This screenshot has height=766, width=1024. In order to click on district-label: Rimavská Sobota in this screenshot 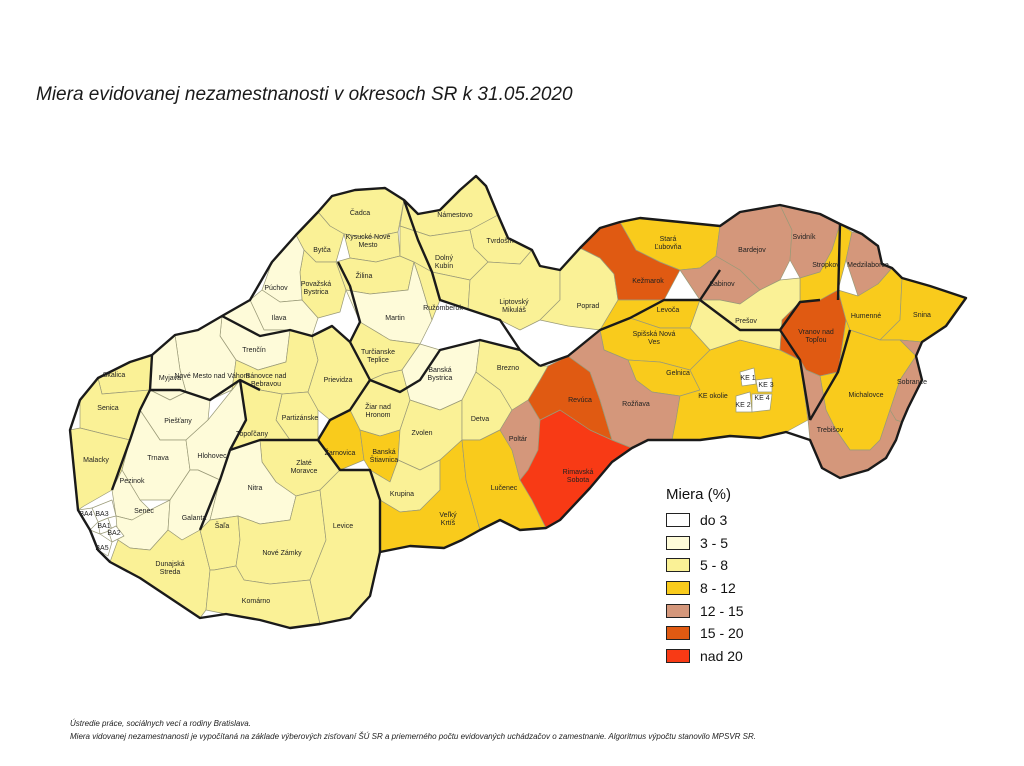, I will do `click(578, 476)`.